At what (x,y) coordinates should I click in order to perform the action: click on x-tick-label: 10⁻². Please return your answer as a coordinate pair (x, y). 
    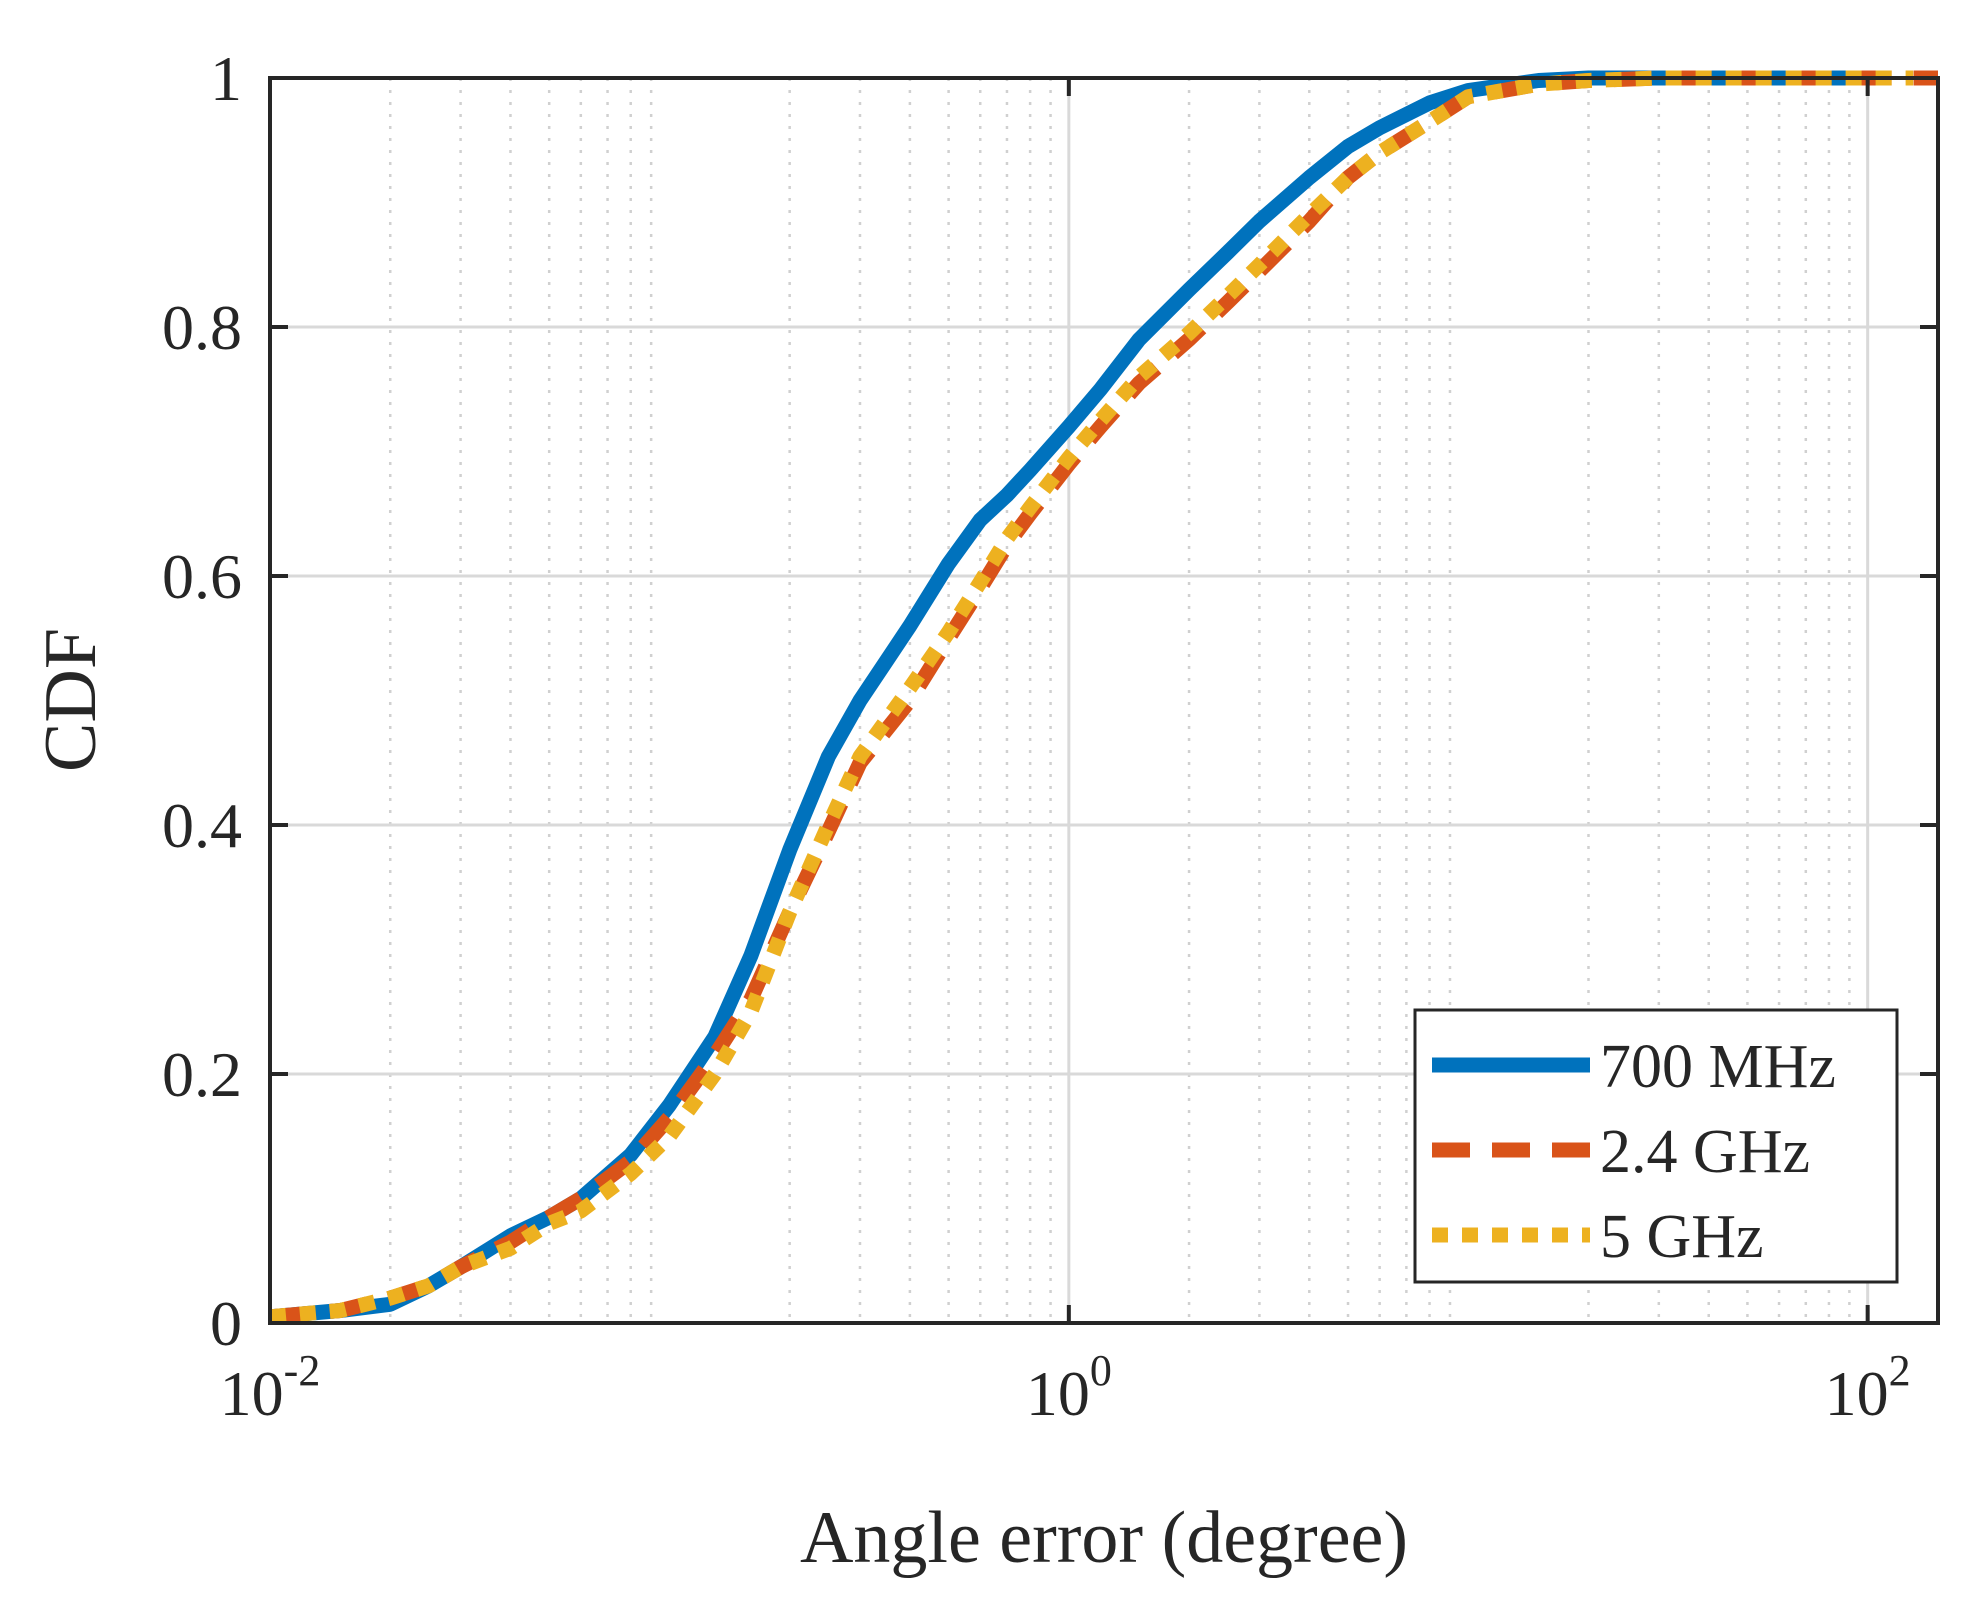
    Looking at the image, I should click on (270, 1387).